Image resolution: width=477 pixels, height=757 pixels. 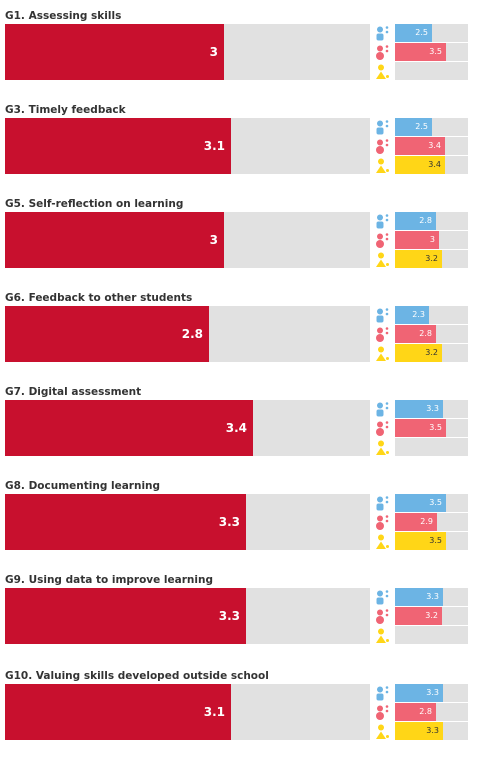 I want to click on school-leaders-bar-track: 2.8, so click(x=431, y=221).